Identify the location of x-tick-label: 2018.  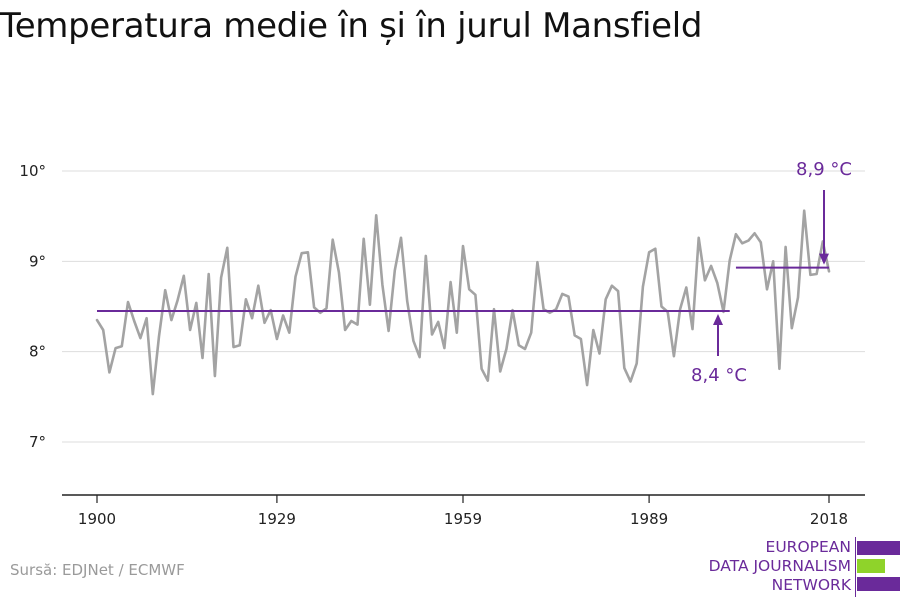
(829, 519).